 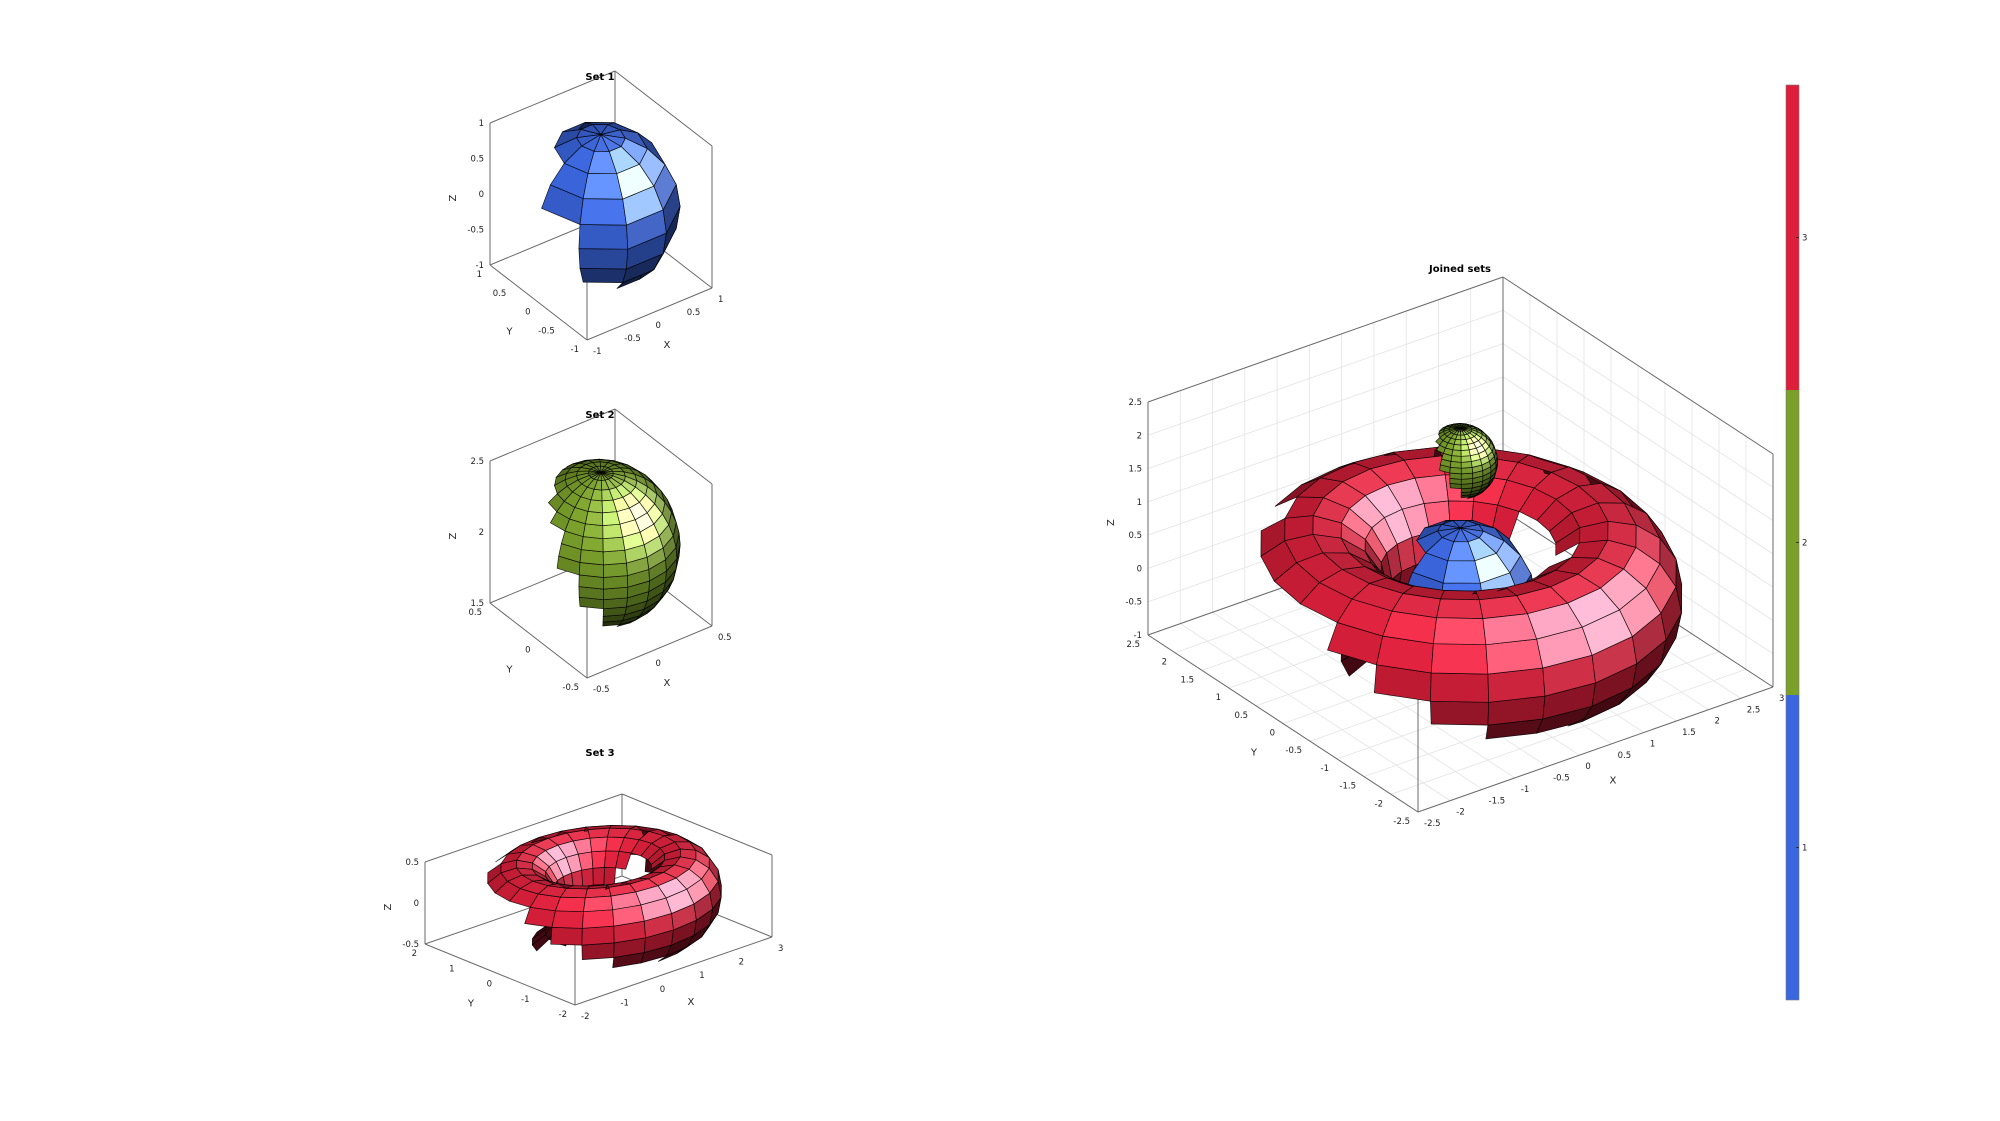 What do you see at coordinates (599, 77) in the screenshot?
I see `axes-title: Set 1` at bounding box center [599, 77].